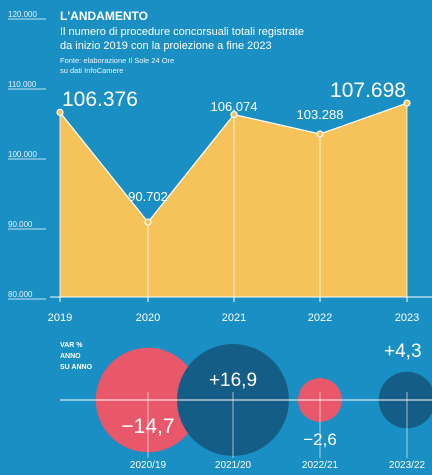  Describe the element at coordinates (104, 16) in the screenshot. I see `chart-title: L'ANDAMENTO` at that location.